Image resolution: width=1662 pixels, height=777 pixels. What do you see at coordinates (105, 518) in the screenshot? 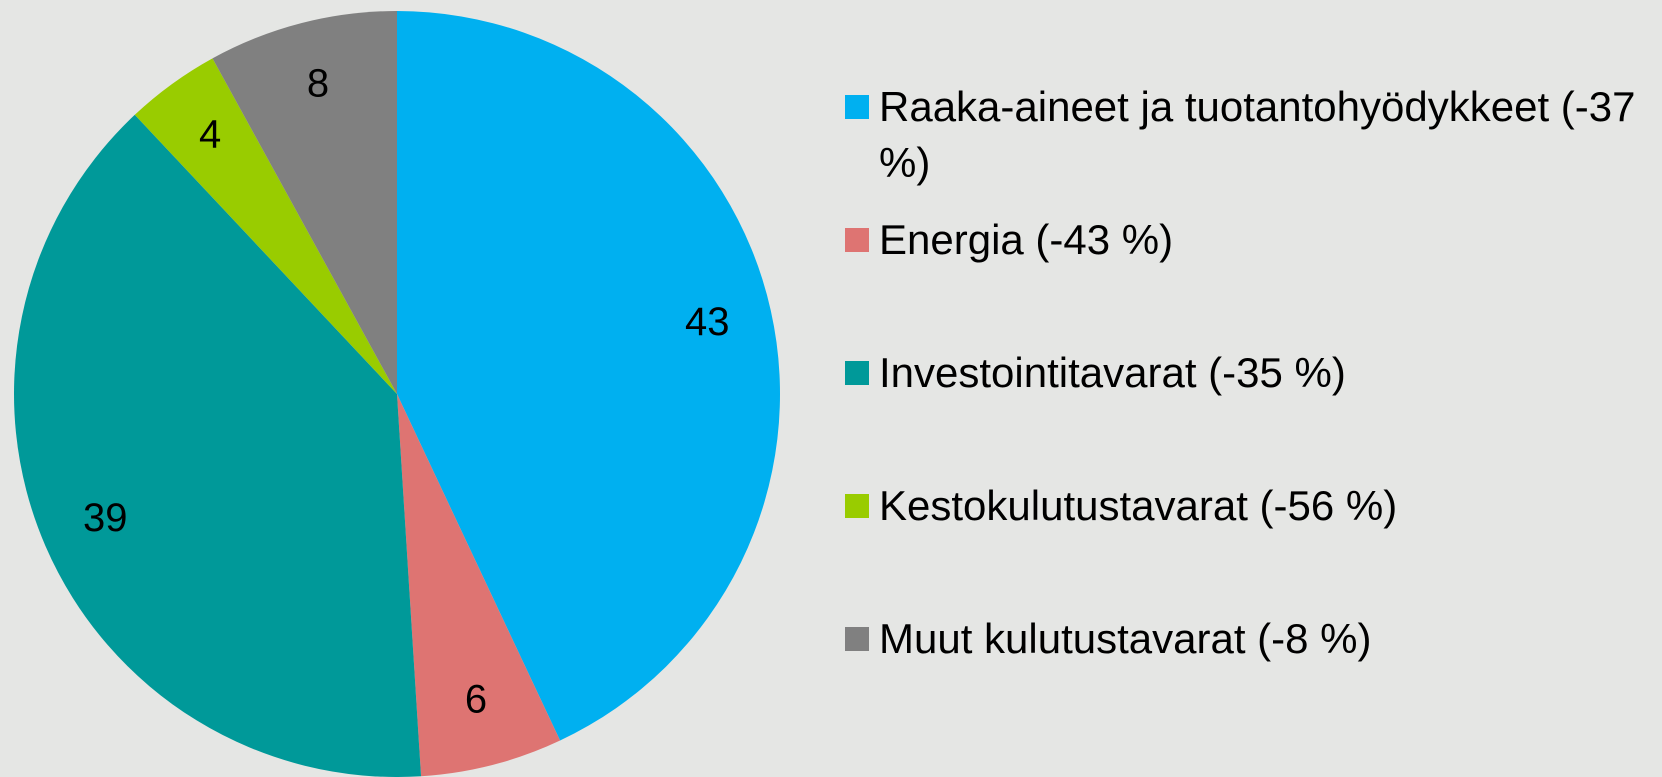
I see `data-label: 39` at bounding box center [105, 518].